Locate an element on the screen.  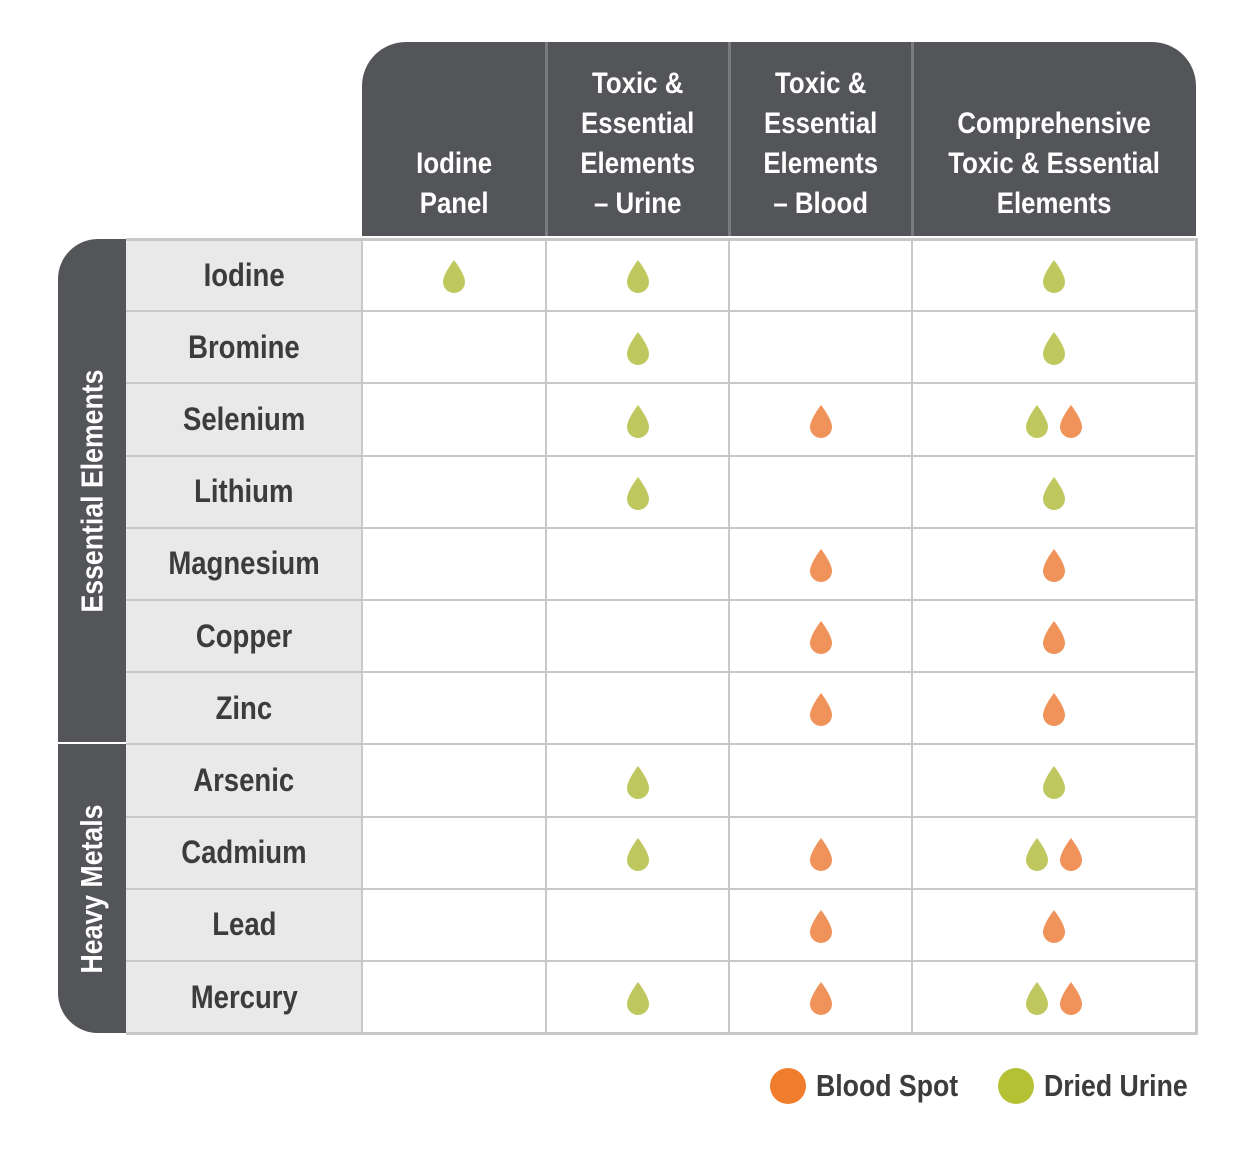
column-header-3: Toxic & Essential Elements – Blood is located at coordinates (820, 139).